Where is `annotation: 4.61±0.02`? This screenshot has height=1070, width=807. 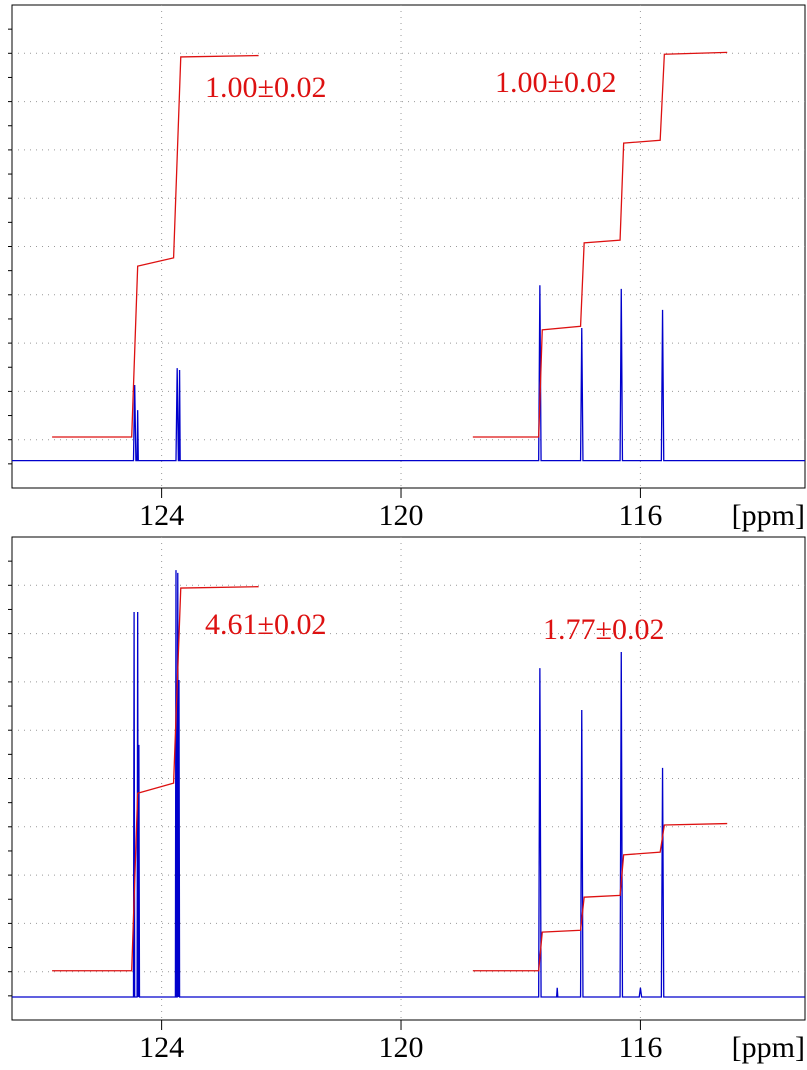 annotation: 4.61±0.02 is located at coordinates (265, 624).